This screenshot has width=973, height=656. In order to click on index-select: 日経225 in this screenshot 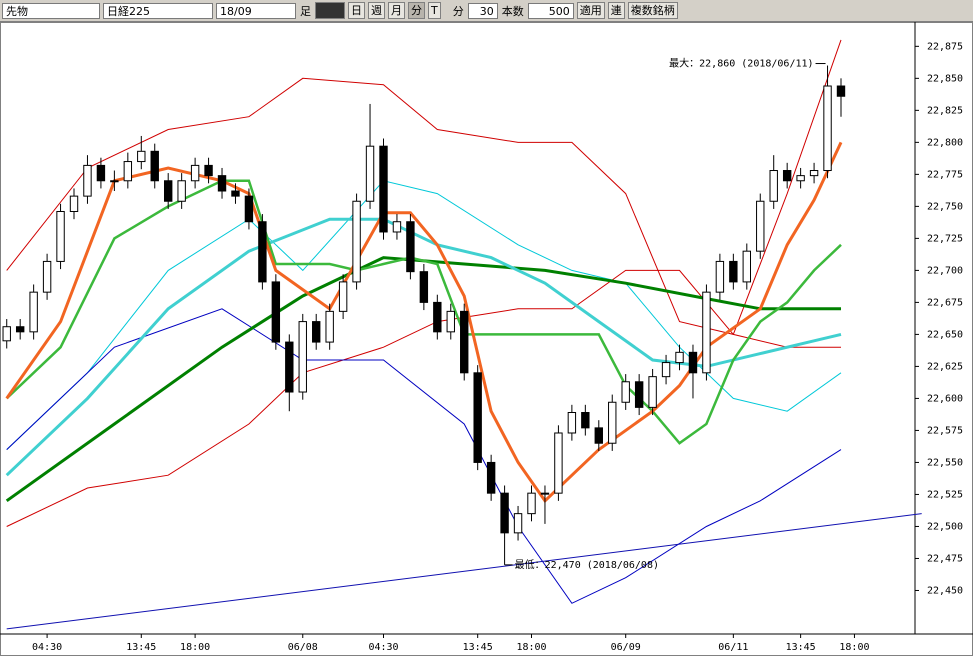, I will do `click(158, 10)`.